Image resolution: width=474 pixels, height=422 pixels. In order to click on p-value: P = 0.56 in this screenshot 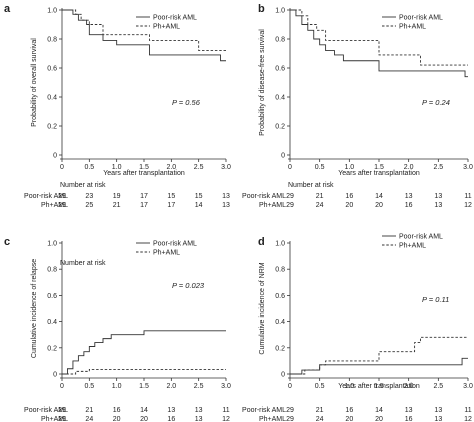, I will do `click(186, 102)`.